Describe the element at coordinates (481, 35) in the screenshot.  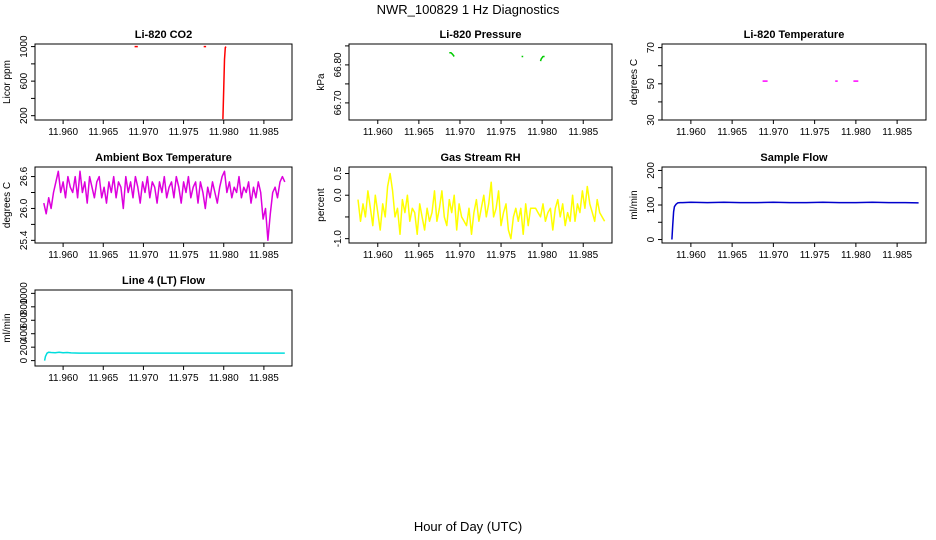
I see `panel-title: Li-820 Pressure` at that location.